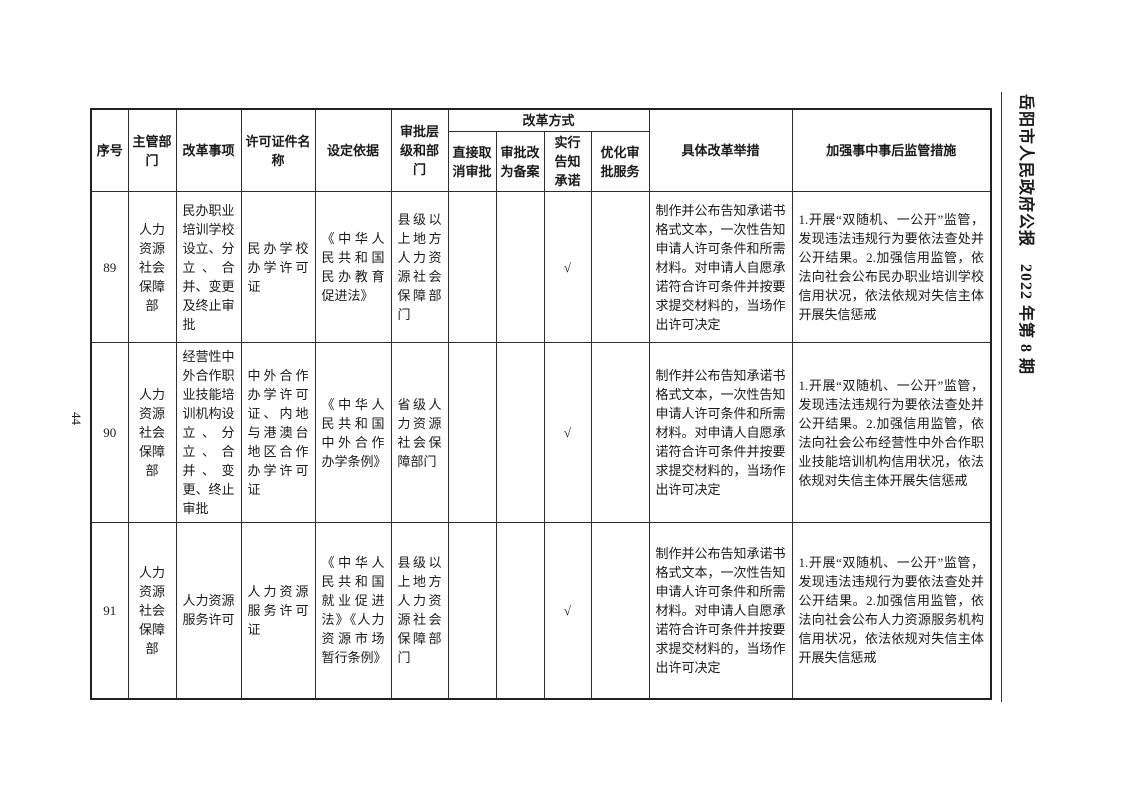  What do you see at coordinates (208, 150) in the screenshot?
I see `header-reform-item: 改革事项` at bounding box center [208, 150].